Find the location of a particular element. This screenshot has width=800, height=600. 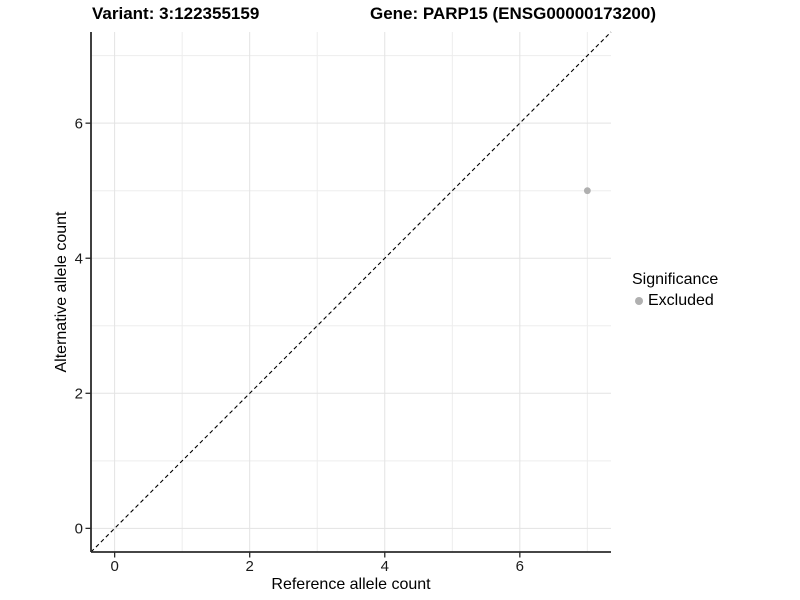

x-axis-title: Reference allele count is located at coordinates (351, 584).